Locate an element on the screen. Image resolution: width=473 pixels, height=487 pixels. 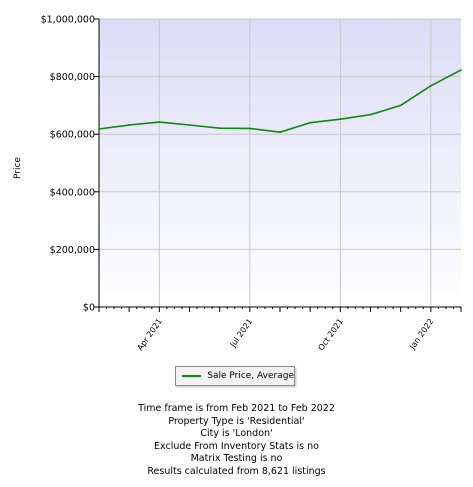
y-tick-label: $0 is located at coordinates (89, 308).